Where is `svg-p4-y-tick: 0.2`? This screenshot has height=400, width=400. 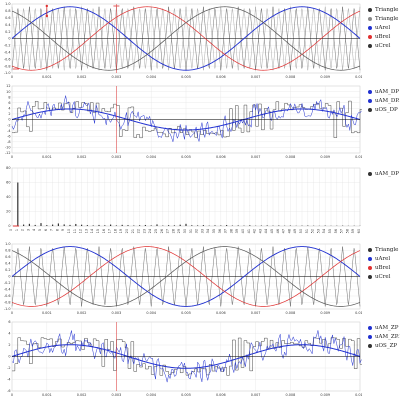 svg-p4-y-tick: 0.2 is located at coordinates (7, 270).